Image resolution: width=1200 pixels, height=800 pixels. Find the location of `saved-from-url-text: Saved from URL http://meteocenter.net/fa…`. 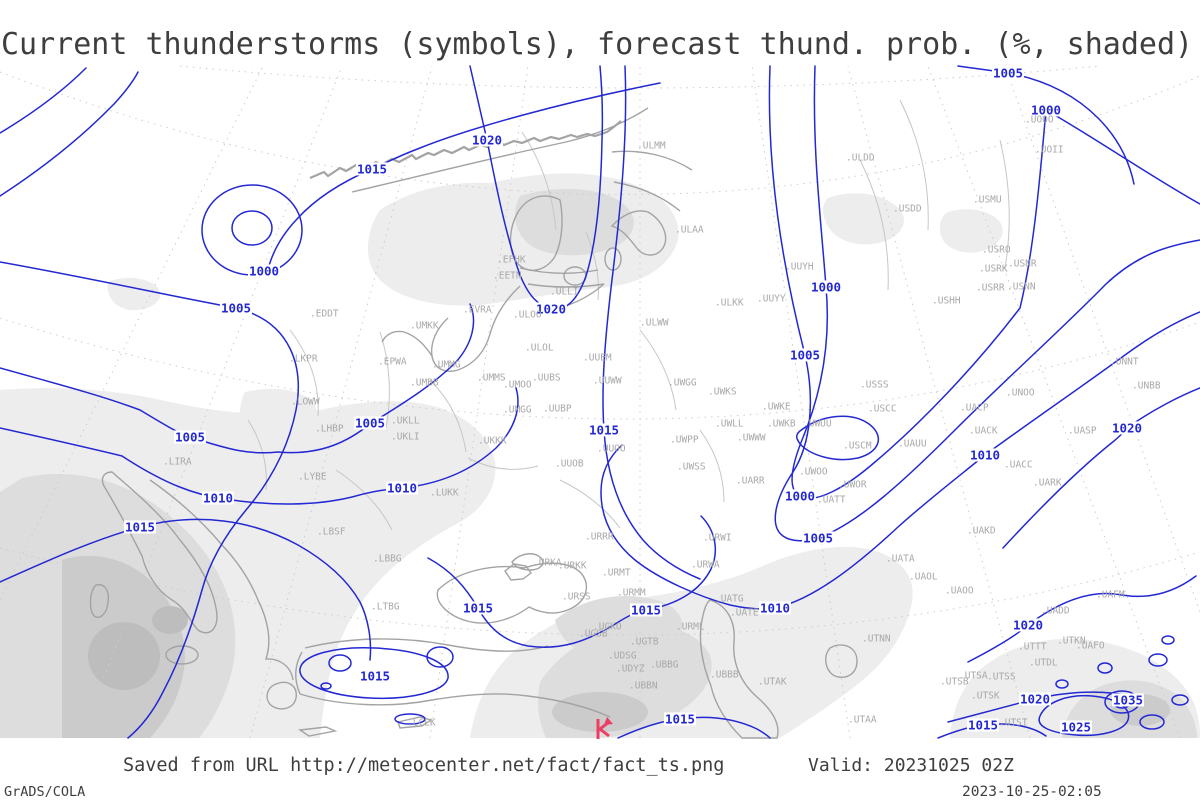

saved-from-url-text: Saved from URL http://meteocenter.net/fa… is located at coordinates (424, 765).